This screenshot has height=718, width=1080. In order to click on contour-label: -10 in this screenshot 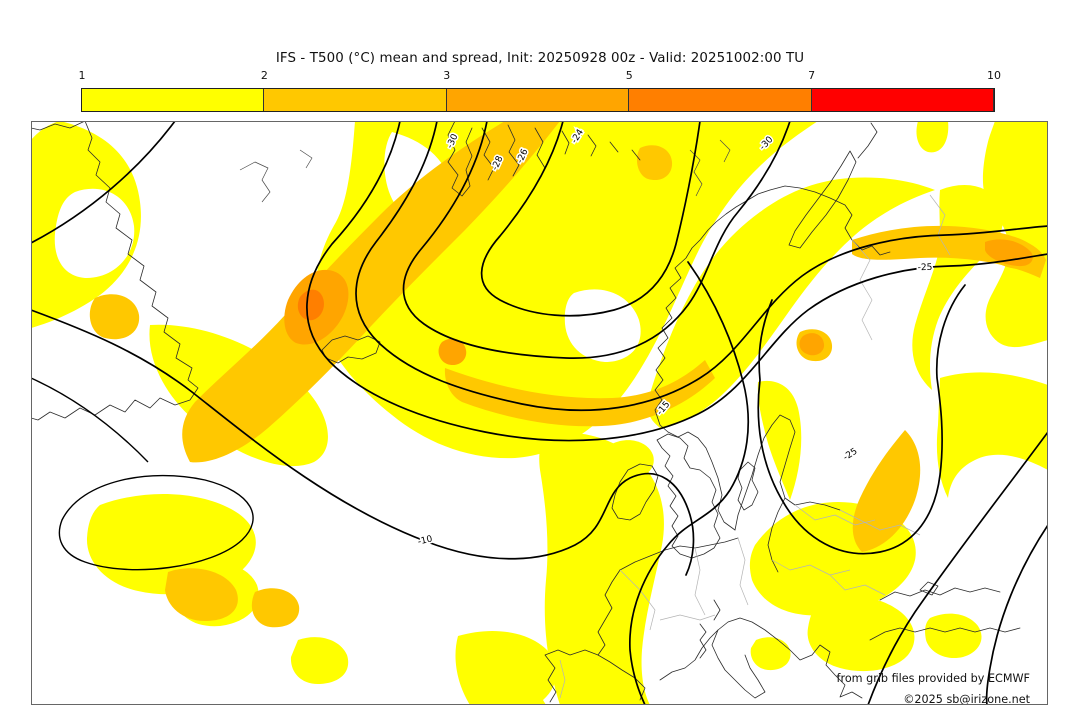, I will do `click(425, 540)`.